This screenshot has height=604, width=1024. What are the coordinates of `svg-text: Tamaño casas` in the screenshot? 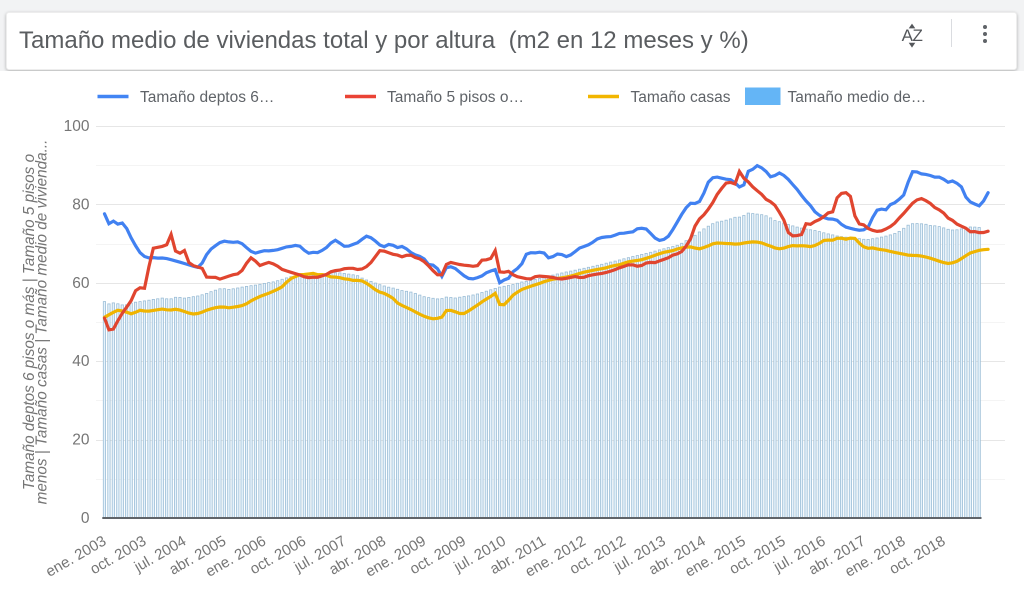 It's located at (681, 97).